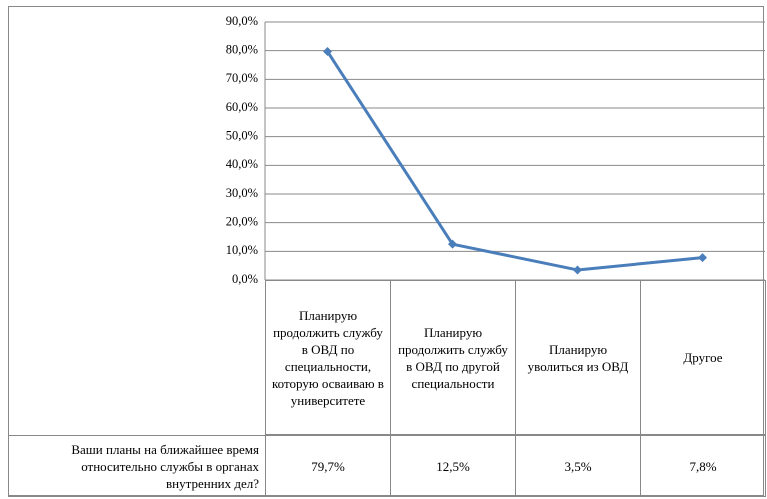 This screenshot has height=499, width=767. What do you see at coordinates (242, 78) in the screenshot?
I see `y-tick-label: 70,0%` at bounding box center [242, 78].